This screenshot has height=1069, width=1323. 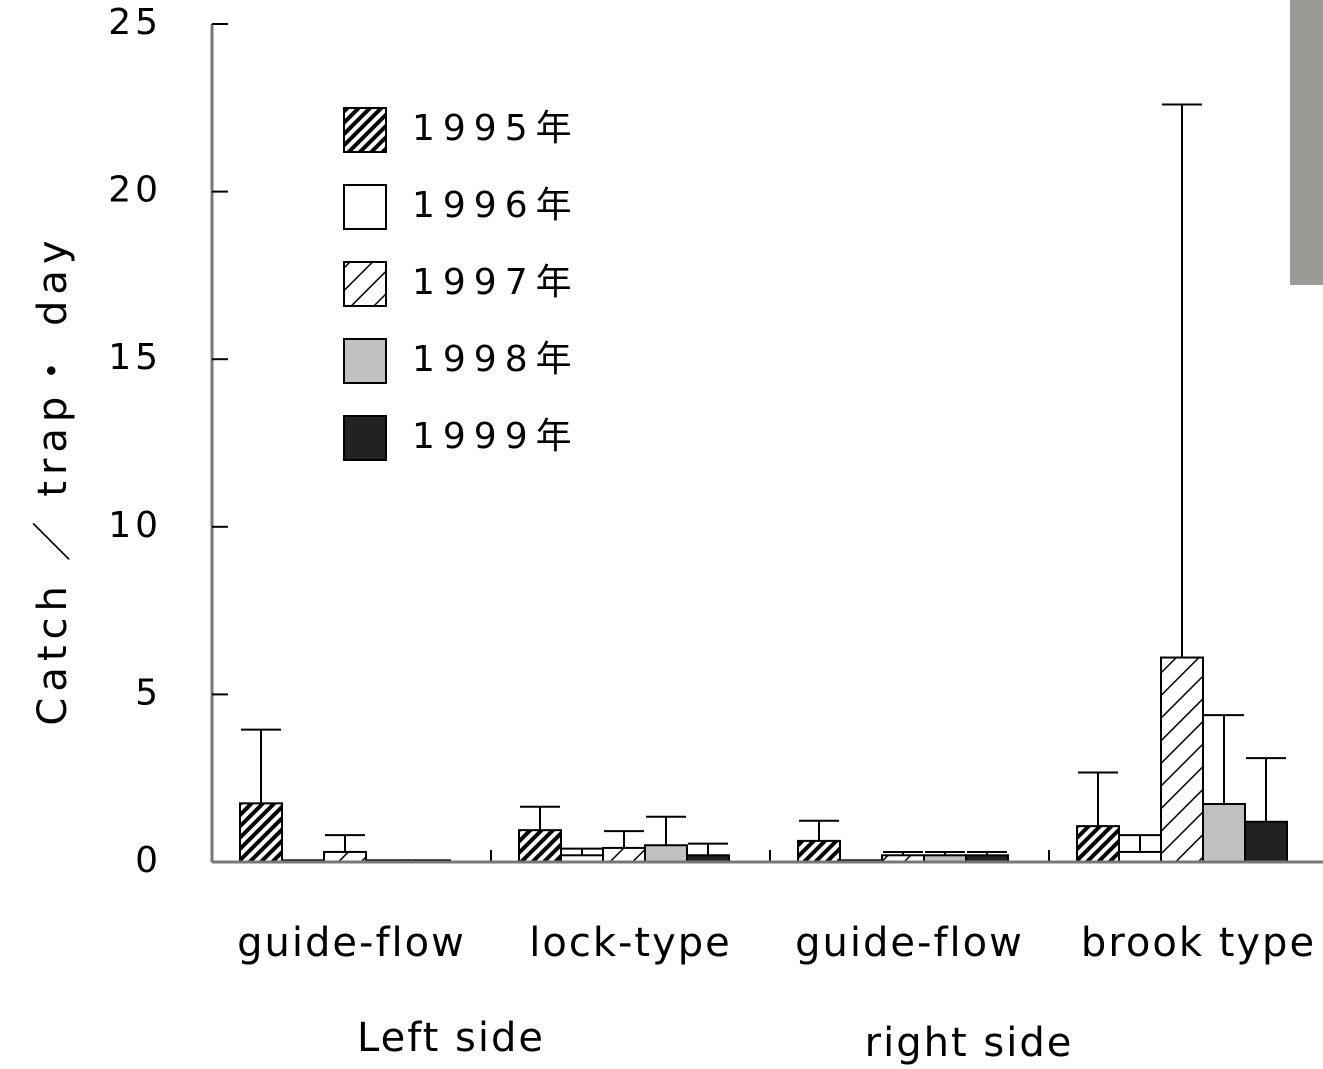 I want to click on y-tick-label: 25, so click(x=135, y=22).